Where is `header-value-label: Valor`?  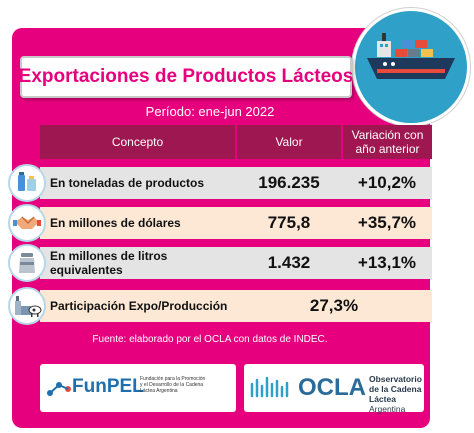 header-value-label: Valor is located at coordinates (289, 142).